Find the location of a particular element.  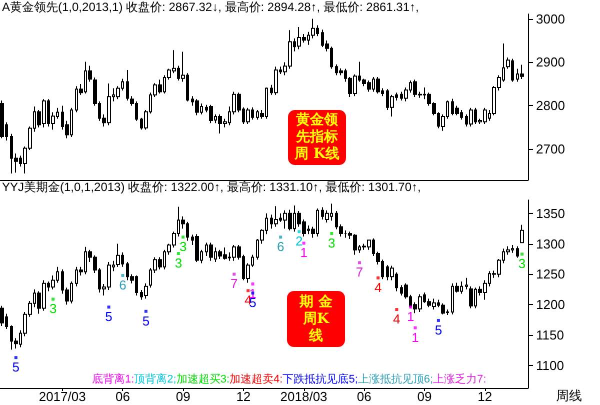

text: 加速超卖4: is located at coordinates (256, 379).